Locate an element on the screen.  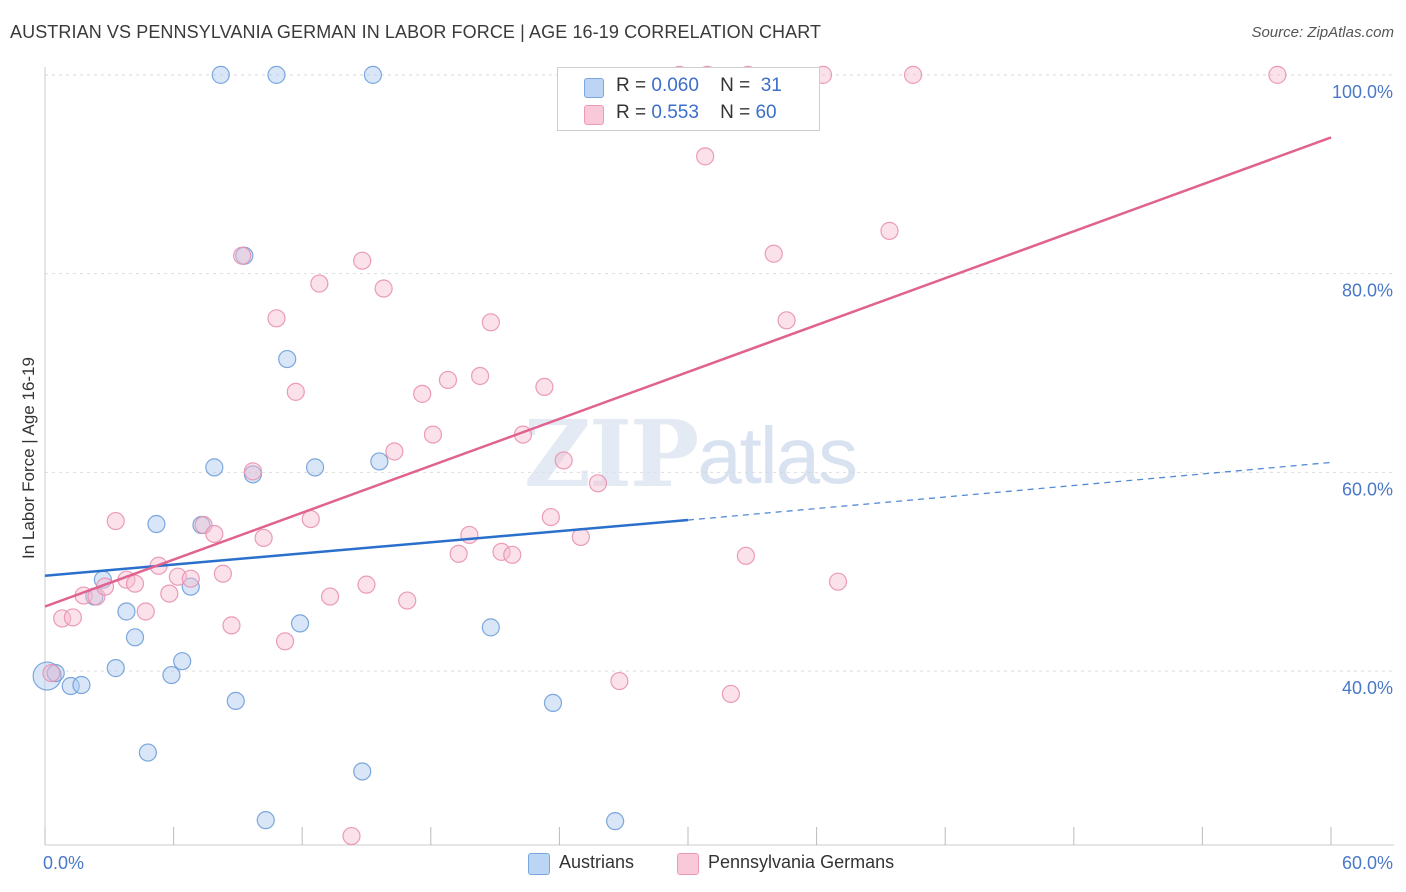
y-axis-label: In Labor Force | Age 16-19 is located at coordinates (28, 458).